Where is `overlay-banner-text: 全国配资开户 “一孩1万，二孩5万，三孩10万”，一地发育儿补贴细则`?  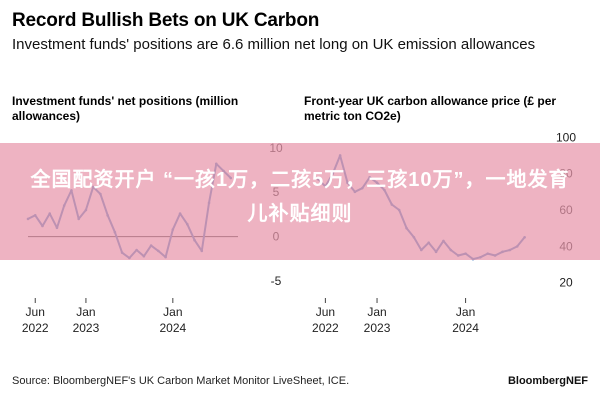
overlay-banner-text: 全国配资开户 “一孩1万，二孩5万，三孩10万”，一地发育儿补贴细则 is located at coordinates (300, 197).